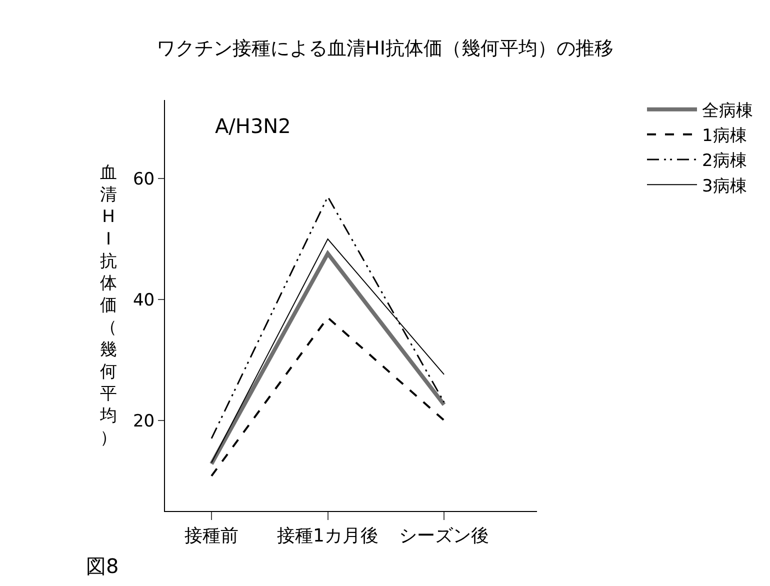  What do you see at coordinates (102, 566) in the screenshot?
I see `caption: 図8` at bounding box center [102, 566].